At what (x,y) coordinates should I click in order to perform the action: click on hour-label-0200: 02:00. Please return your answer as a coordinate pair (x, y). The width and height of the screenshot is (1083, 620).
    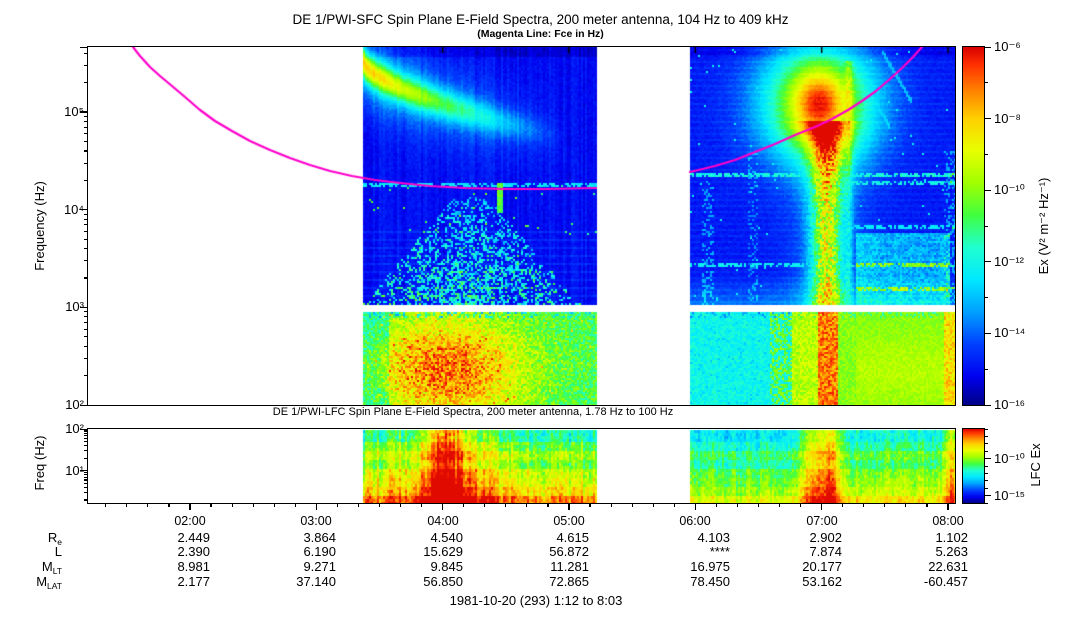
    Looking at the image, I should click on (190, 521).